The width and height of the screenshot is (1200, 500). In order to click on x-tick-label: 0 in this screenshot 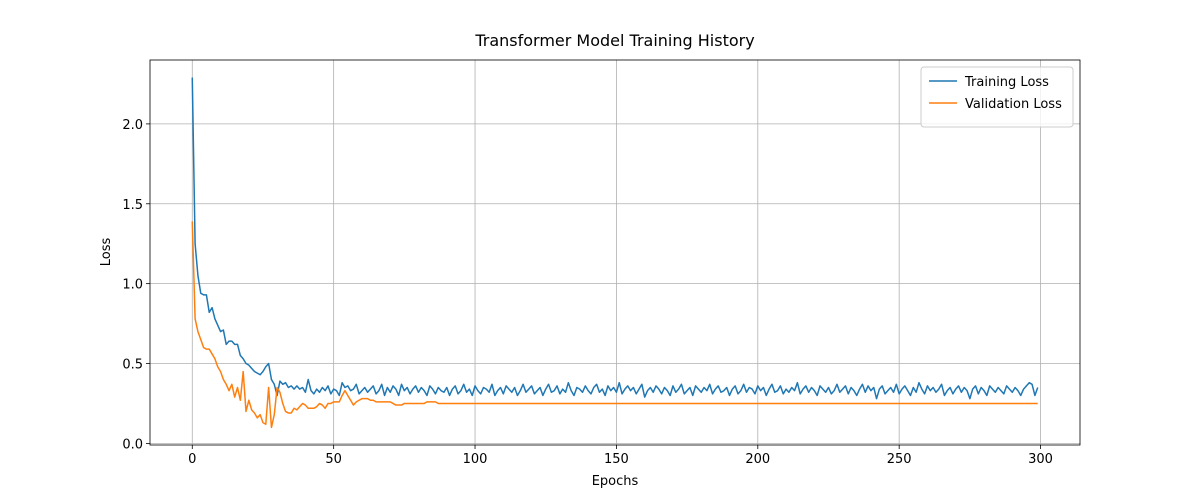, I will do `click(192, 459)`.